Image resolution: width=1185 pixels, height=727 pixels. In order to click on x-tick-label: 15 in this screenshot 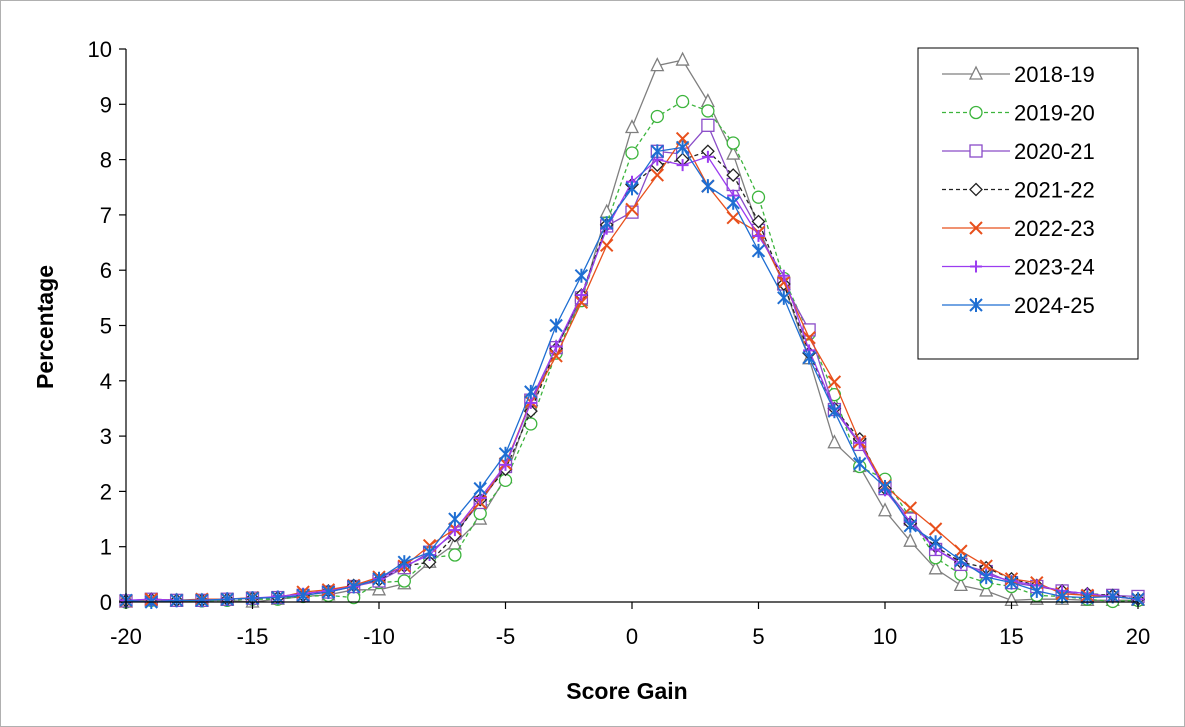, I will do `click(1011, 636)`.